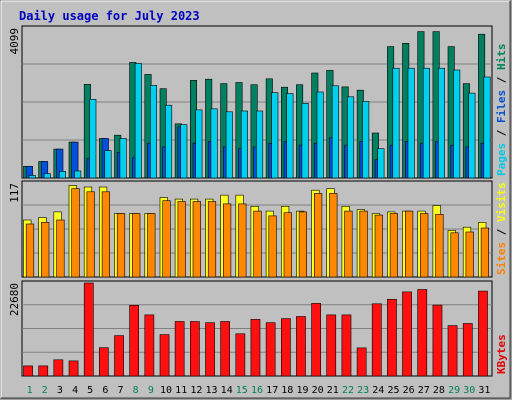 The height and width of the screenshot is (400, 512). What do you see at coordinates (348, 390) in the screenshot?
I see `x-tick-label: 22` at bounding box center [348, 390].